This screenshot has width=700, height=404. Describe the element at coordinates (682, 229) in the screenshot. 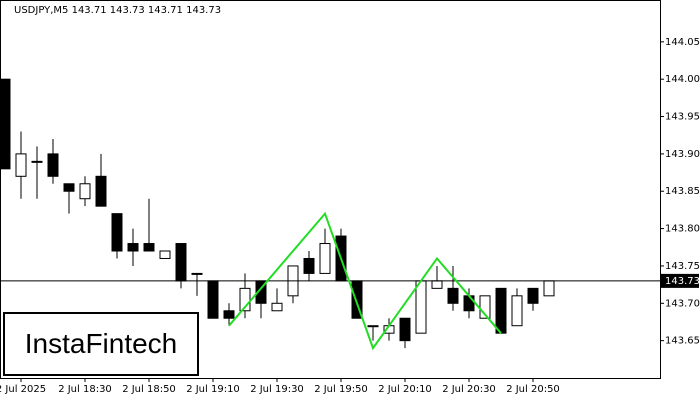

I see `y-tick-label: 143.80` at that location.